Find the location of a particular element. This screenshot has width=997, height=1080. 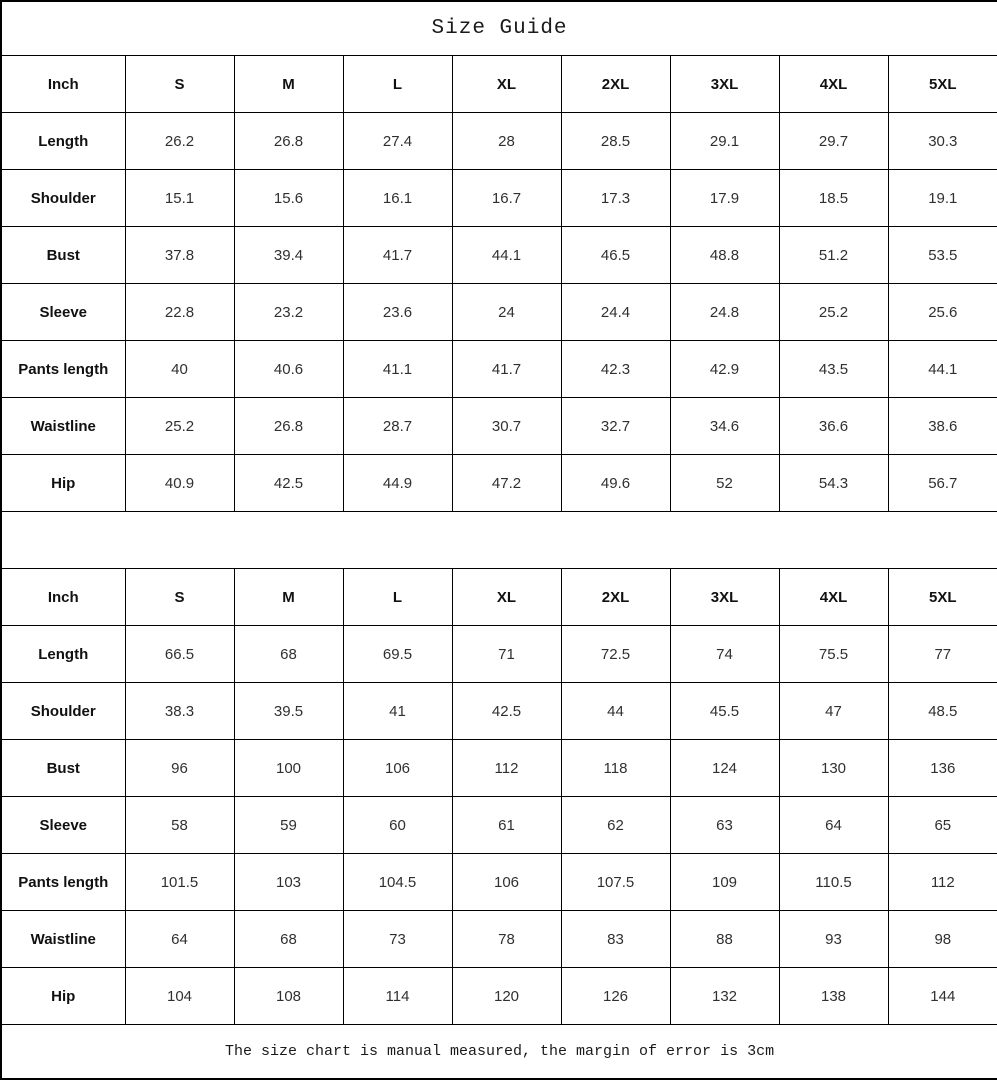

unit-header-cell: Inch is located at coordinates (63, 597).